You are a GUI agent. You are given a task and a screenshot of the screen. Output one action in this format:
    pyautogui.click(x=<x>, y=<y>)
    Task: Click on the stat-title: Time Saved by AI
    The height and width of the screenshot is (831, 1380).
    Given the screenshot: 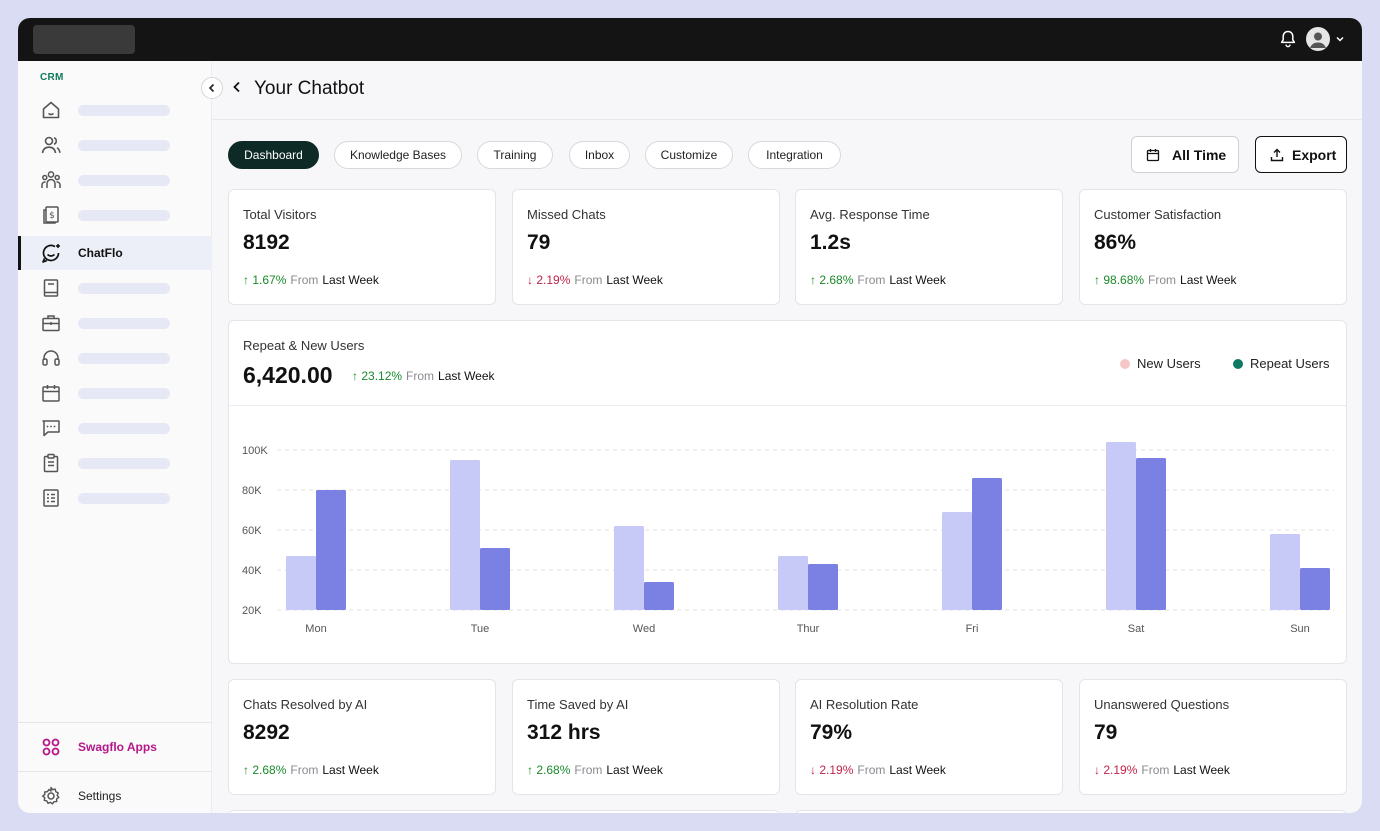 What is the action you would take?
    pyautogui.click(x=578, y=704)
    